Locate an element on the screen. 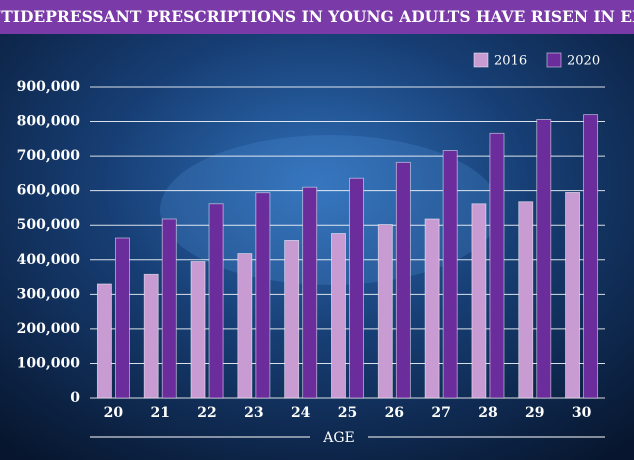 The height and width of the screenshot is (460, 634). x-tick-label: 24 is located at coordinates (301, 413).